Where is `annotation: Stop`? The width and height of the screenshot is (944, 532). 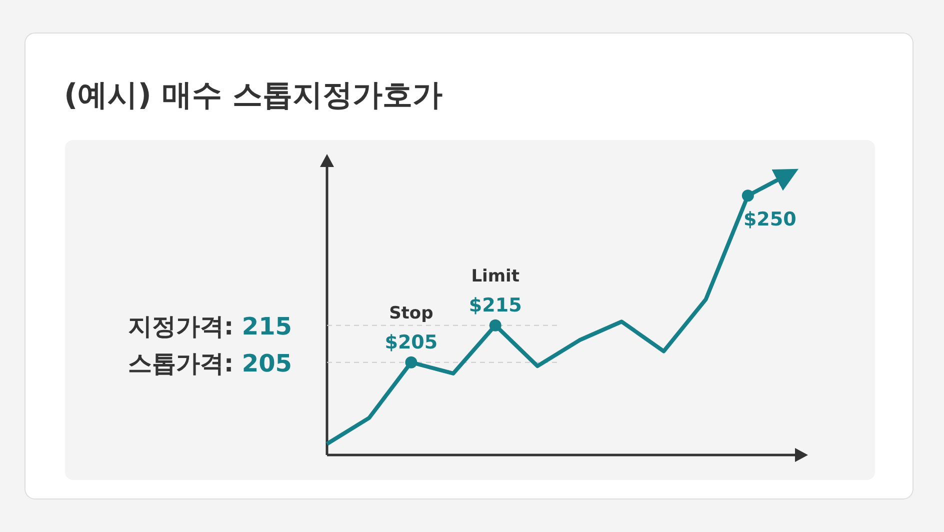
annotation: Stop is located at coordinates (411, 313).